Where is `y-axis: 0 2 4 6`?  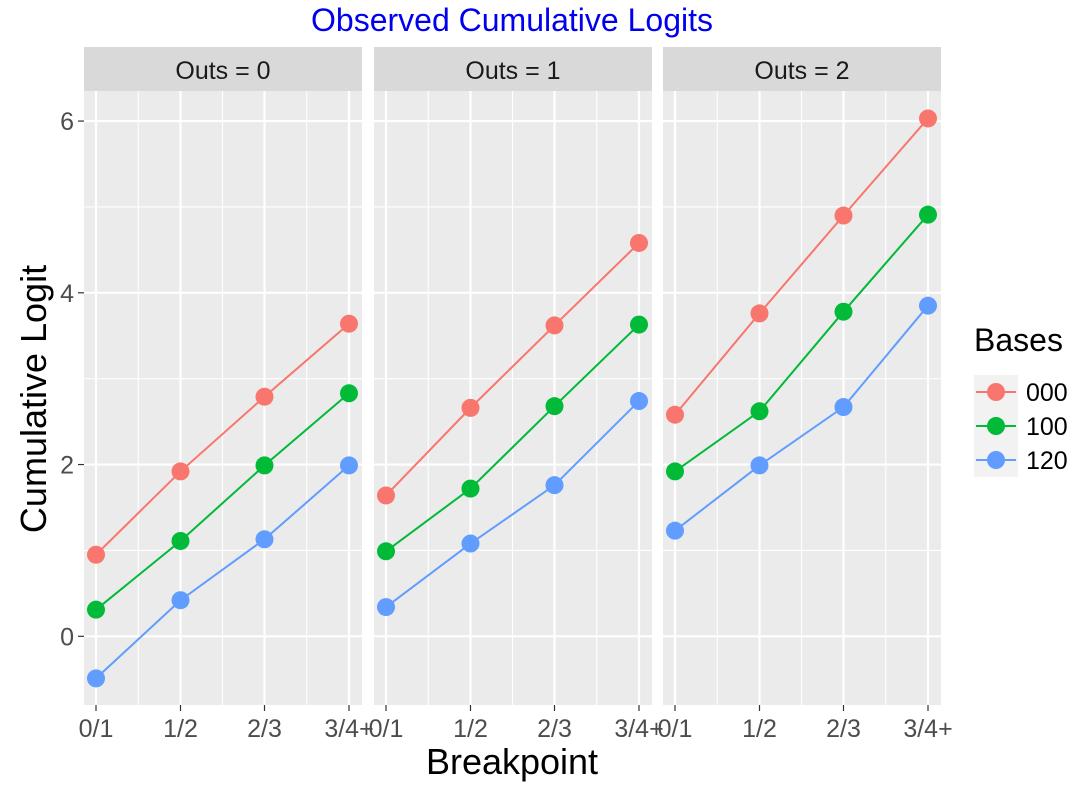
y-axis: 0 2 4 6 is located at coordinates (72, 379).